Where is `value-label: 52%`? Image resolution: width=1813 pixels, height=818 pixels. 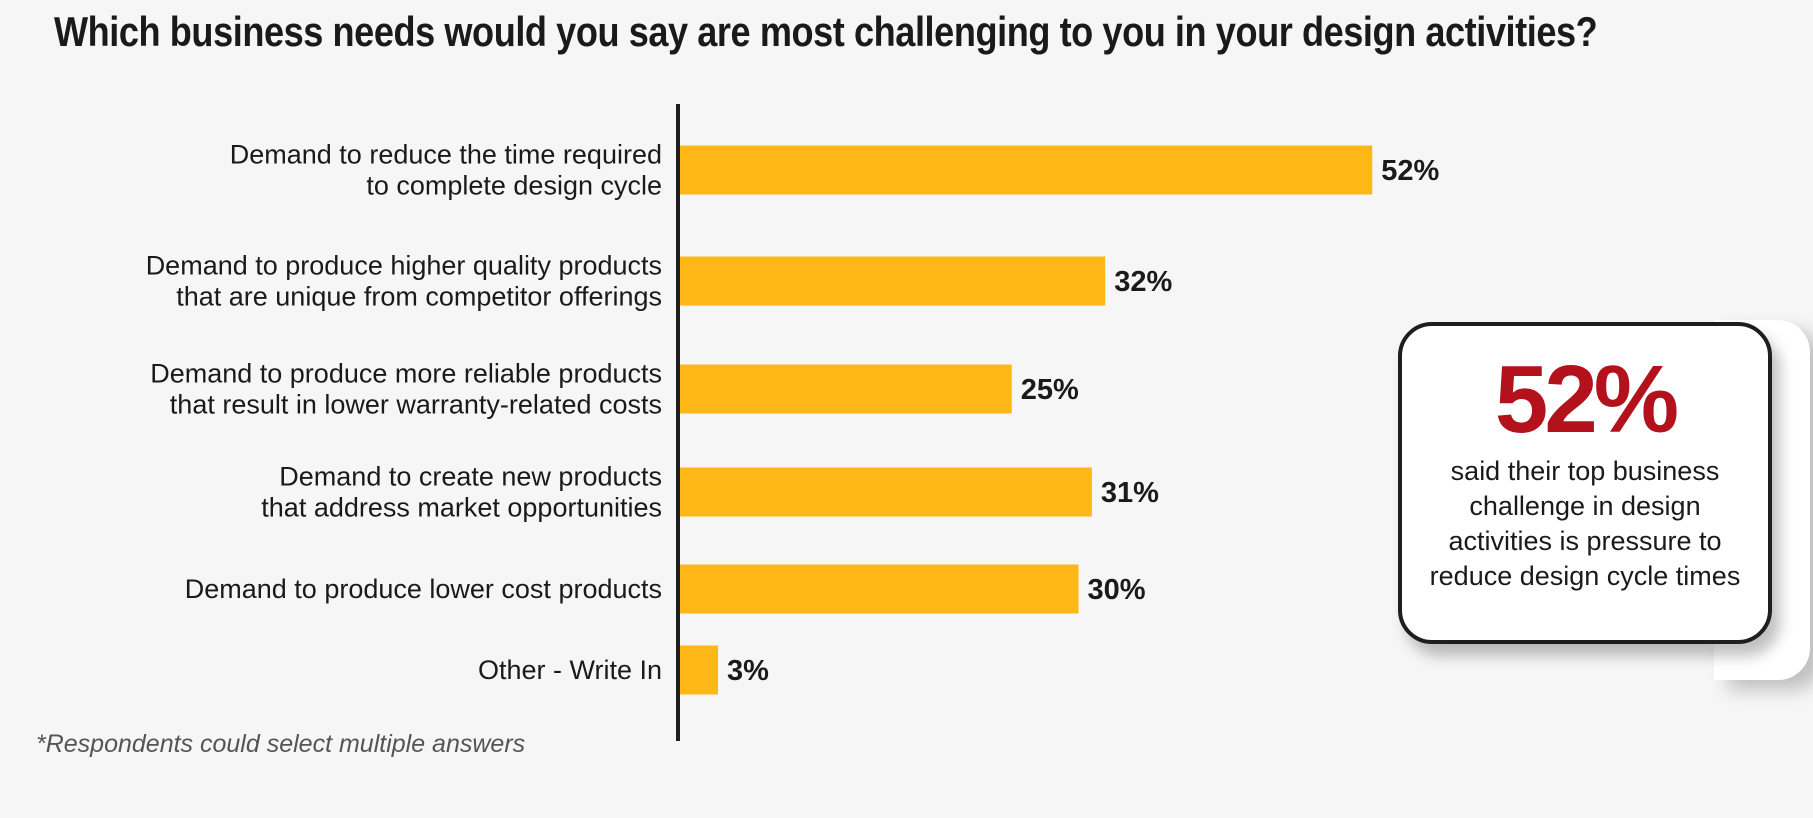 value-label: 52% is located at coordinates (1410, 171).